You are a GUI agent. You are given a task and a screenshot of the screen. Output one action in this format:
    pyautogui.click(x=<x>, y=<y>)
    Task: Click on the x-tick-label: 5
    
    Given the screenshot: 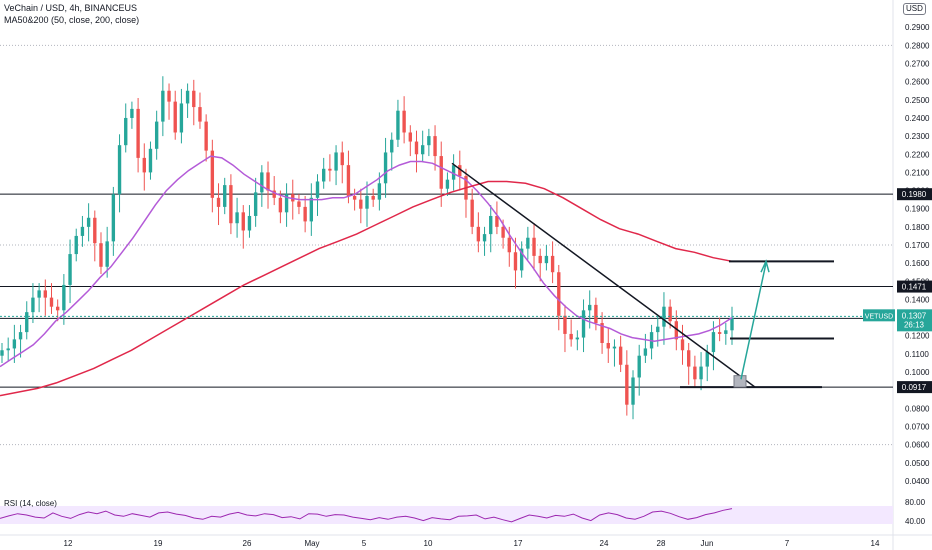 What is the action you would take?
    pyautogui.click(x=364, y=543)
    